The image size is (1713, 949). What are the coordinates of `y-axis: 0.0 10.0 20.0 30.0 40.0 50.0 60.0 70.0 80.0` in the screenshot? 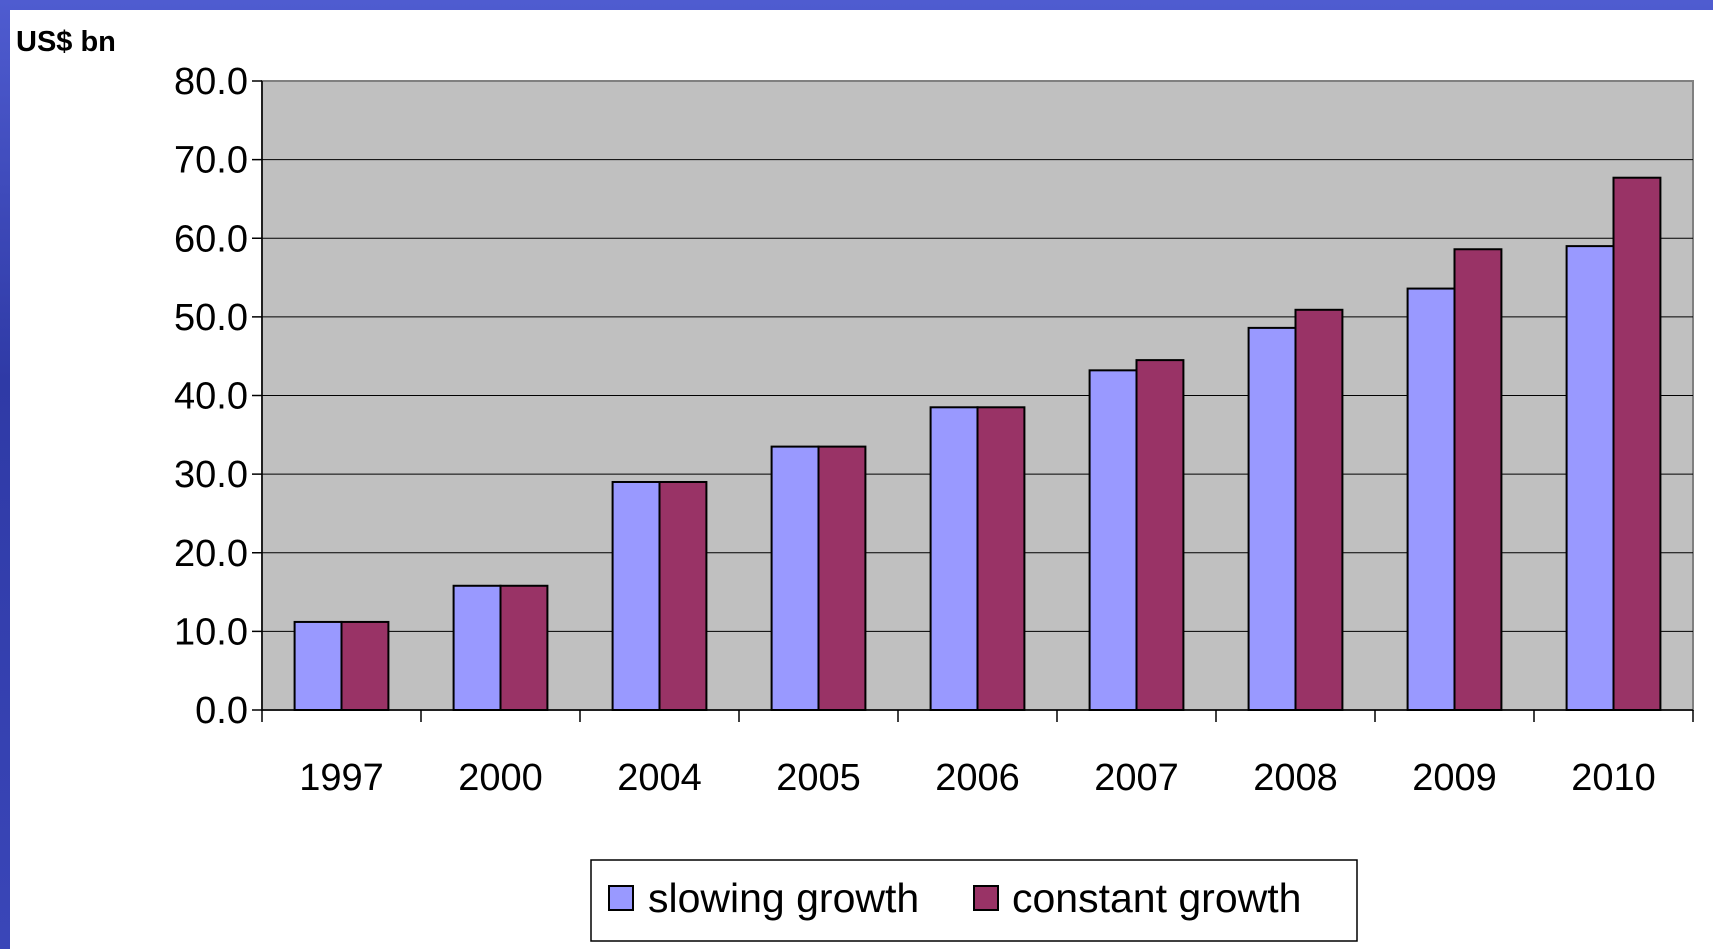 It's located at (218, 396).